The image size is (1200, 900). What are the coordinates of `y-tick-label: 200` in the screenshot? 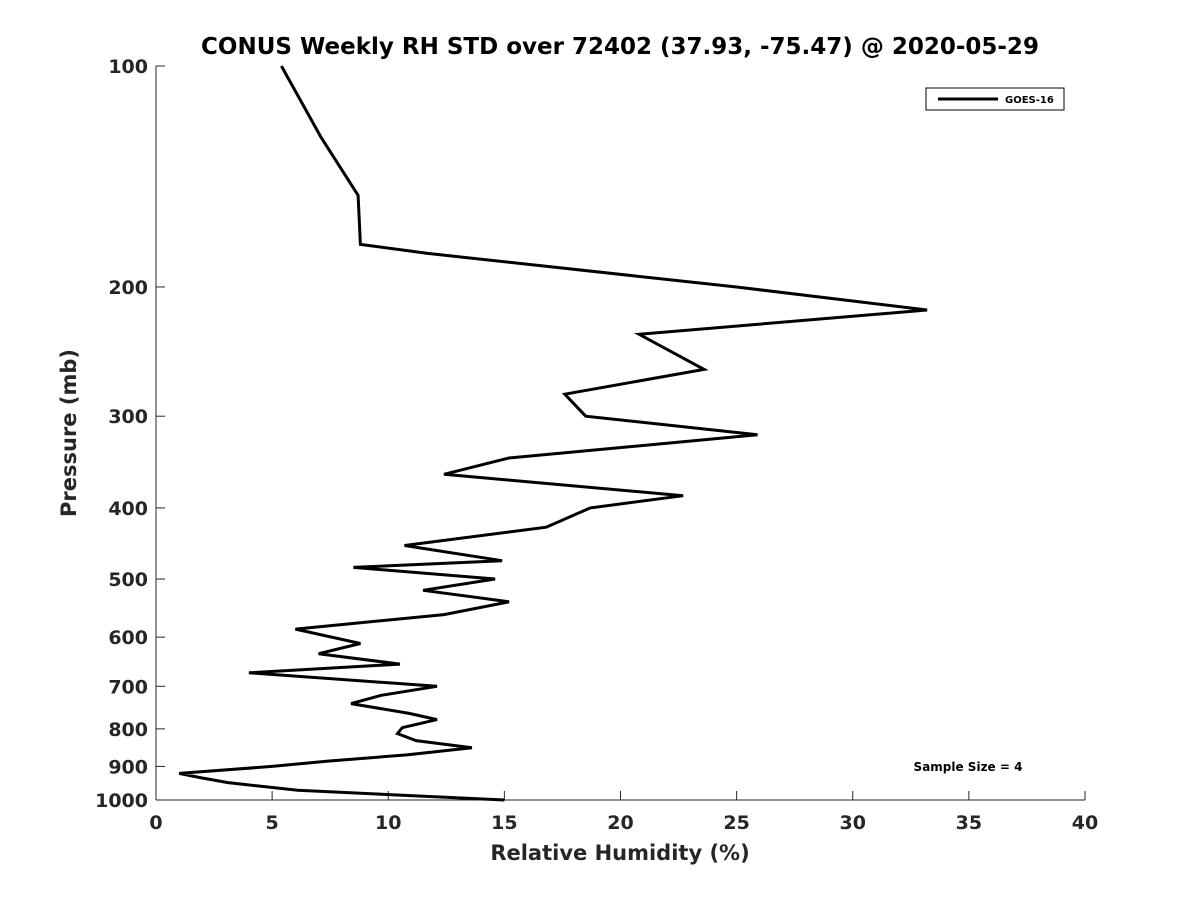 It's located at (128, 288).